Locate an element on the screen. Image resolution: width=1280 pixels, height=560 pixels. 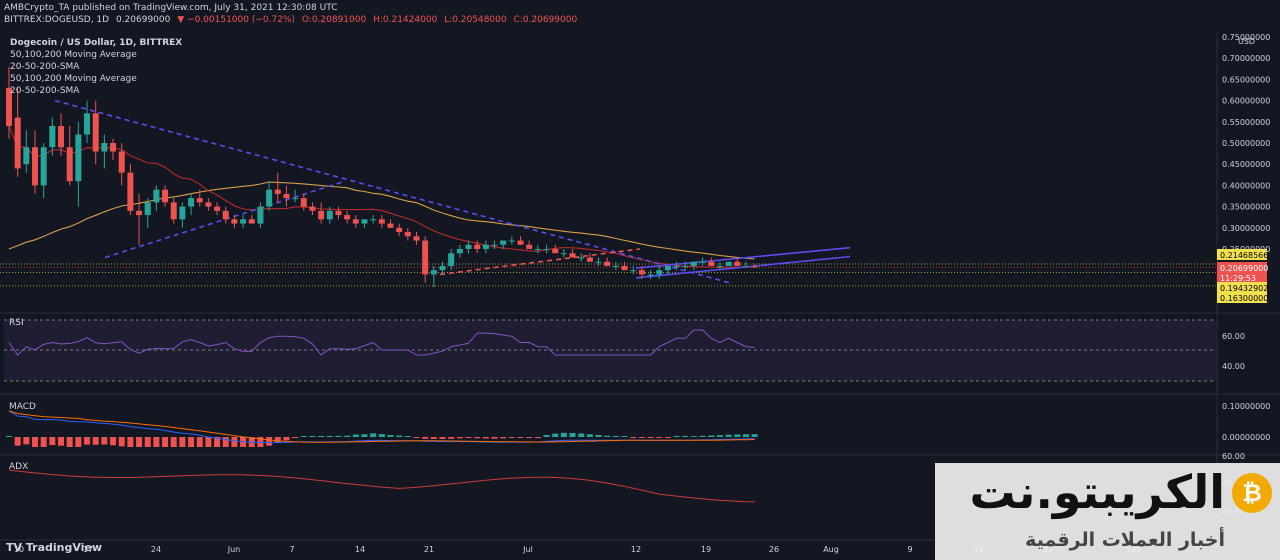
rsi-pane-label: RSI is located at coordinates (16, 323).